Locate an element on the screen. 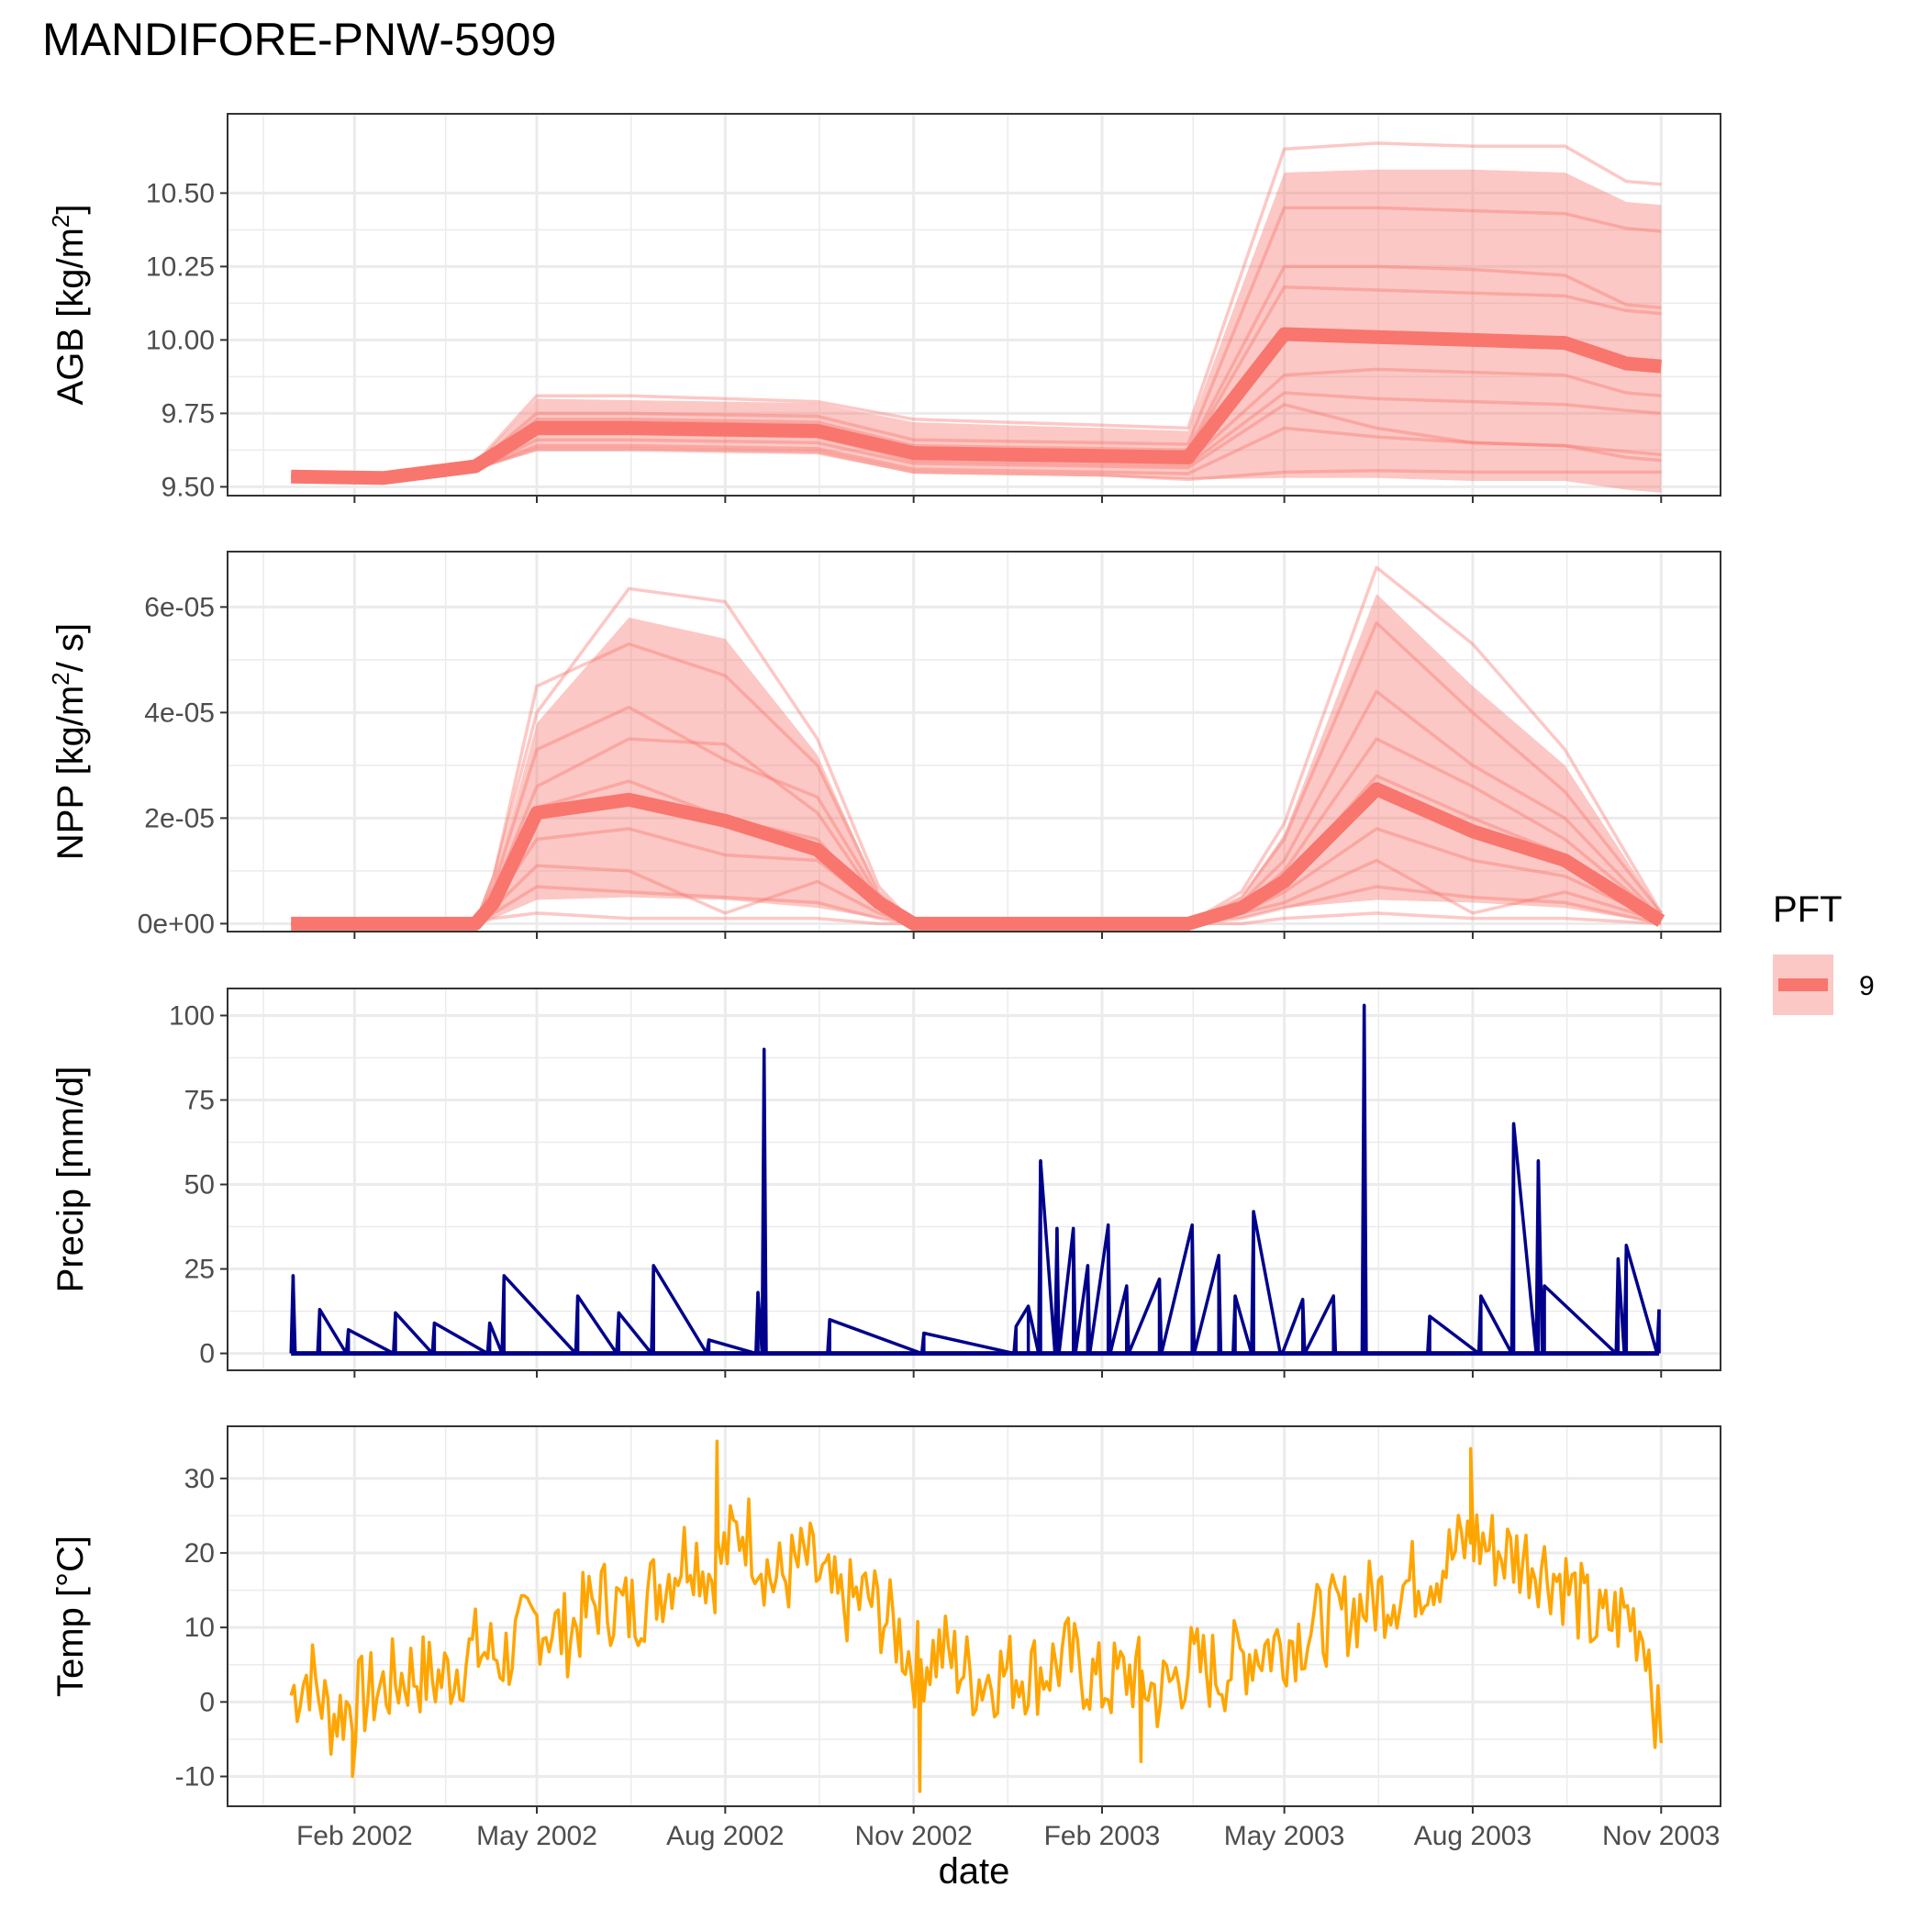 The width and height of the screenshot is (1927, 1932). y-tick-label: 2e-05 is located at coordinates (179, 818).